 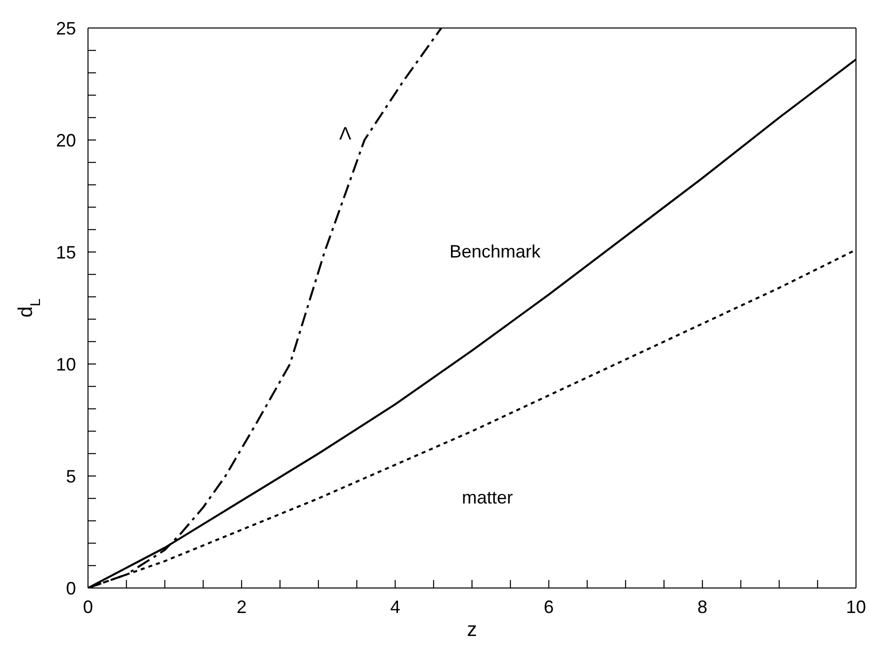 What do you see at coordinates (487, 498) in the screenshot?
I see `annotation: matter` at bounding box center [487, 498].